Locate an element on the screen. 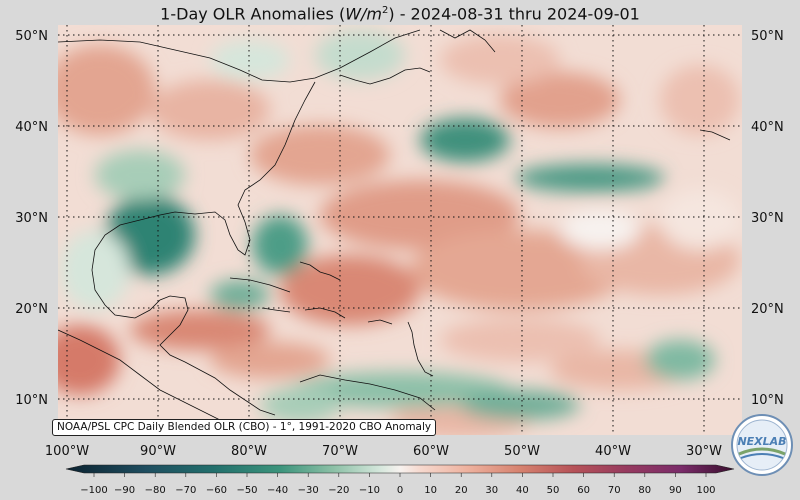  lon-label-70w: 70°W is located at coordinates (340, 451).